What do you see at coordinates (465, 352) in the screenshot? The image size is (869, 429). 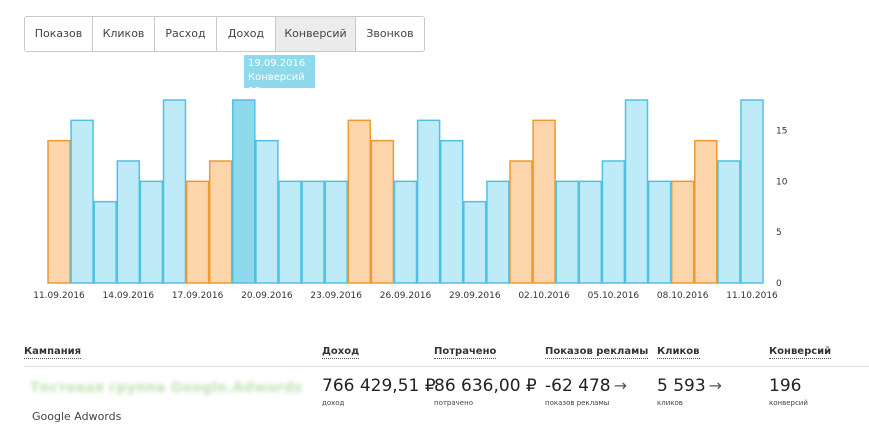 I see `header-spent: Потрачено` at bounding box center [465, 352].